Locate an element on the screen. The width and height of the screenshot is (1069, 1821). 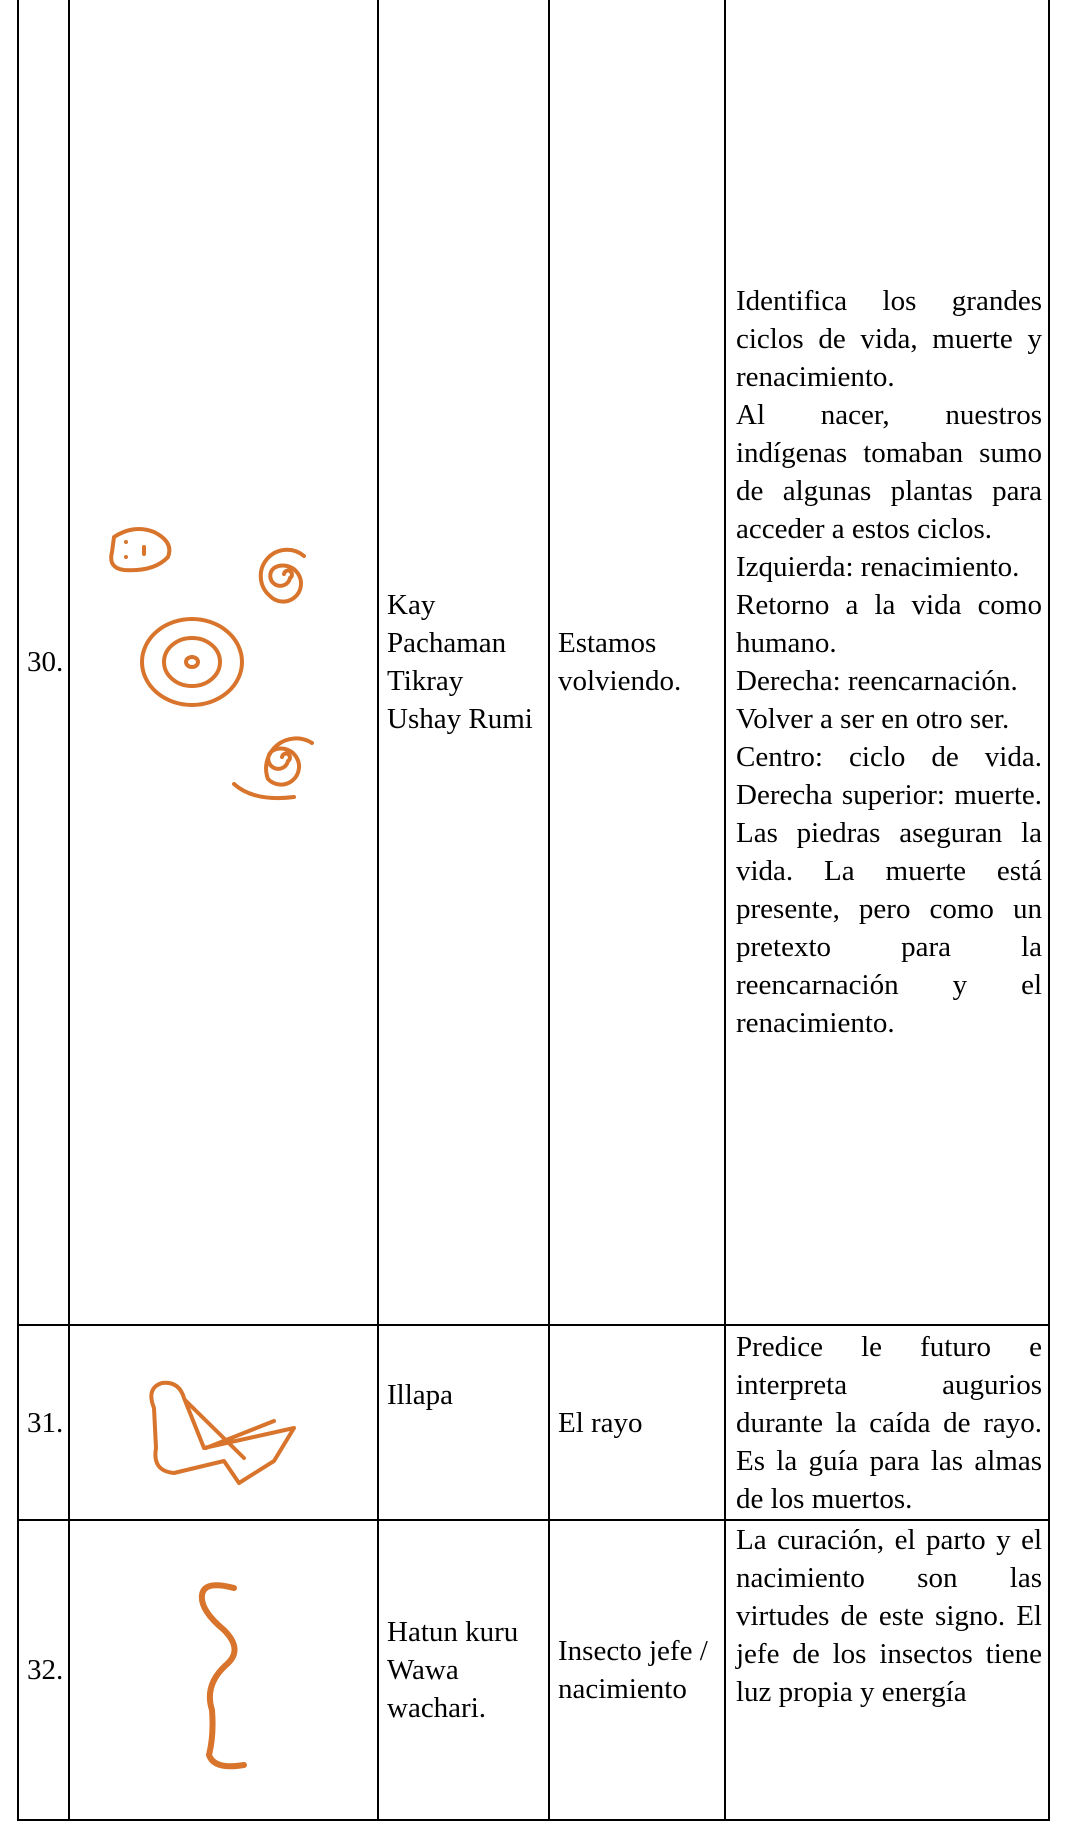
sign-meaning: El rayo is located at coordinates (637, 1422).